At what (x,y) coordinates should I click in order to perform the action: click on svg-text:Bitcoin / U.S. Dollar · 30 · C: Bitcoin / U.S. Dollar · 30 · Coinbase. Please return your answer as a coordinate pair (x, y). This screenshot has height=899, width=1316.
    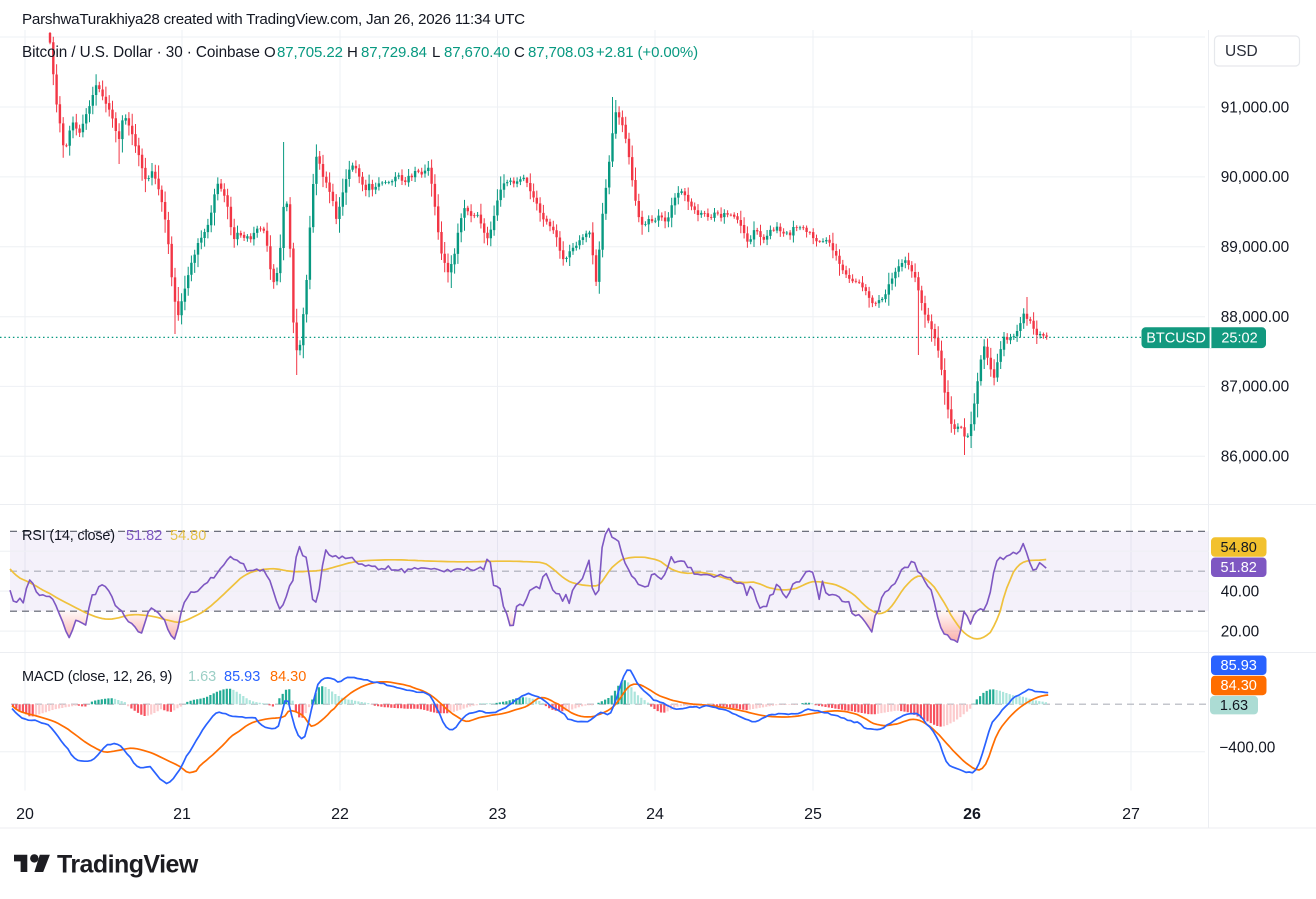
    Looking at the image, I should click on (141, 52).